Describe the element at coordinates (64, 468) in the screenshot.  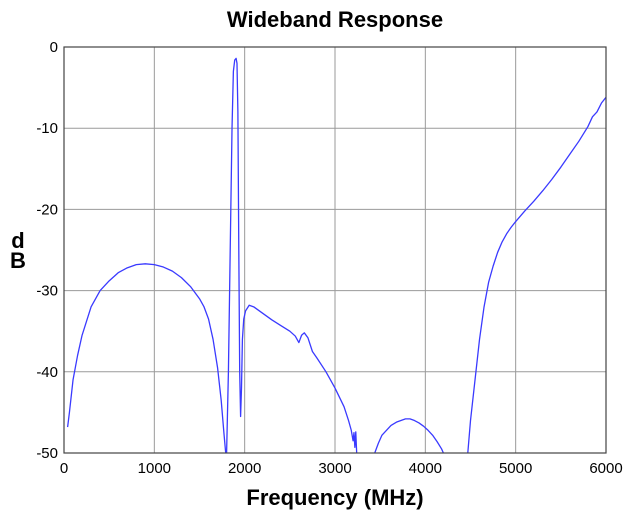
I see `x-tick-label: 0` at that location.